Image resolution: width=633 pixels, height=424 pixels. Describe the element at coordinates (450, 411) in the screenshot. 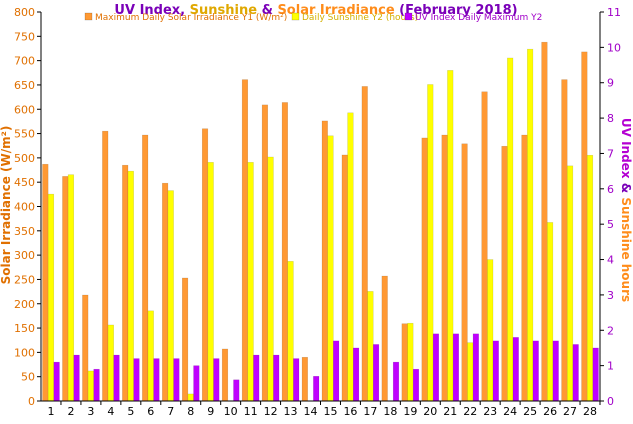

I see `x-tick-label: 21` at that location.